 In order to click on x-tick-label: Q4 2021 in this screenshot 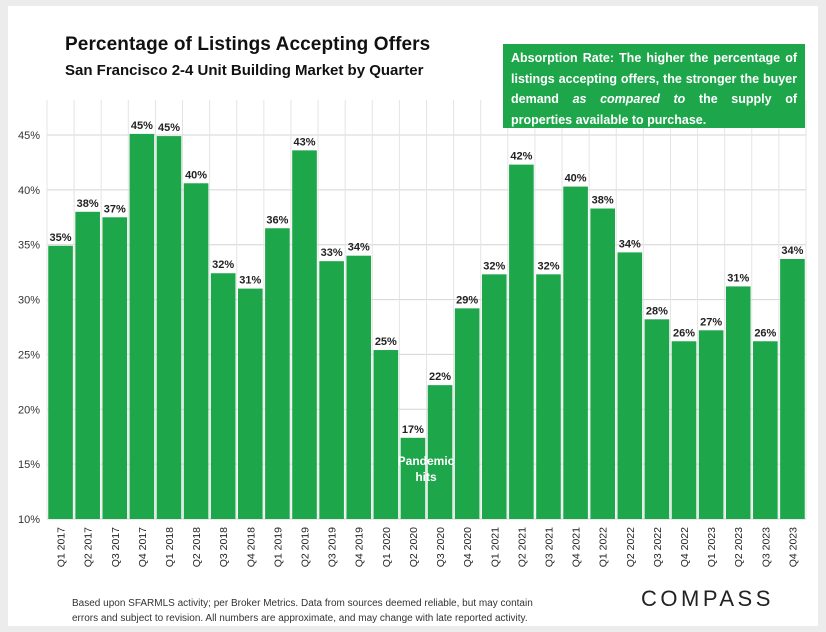, I will do `click(577, 547)`.